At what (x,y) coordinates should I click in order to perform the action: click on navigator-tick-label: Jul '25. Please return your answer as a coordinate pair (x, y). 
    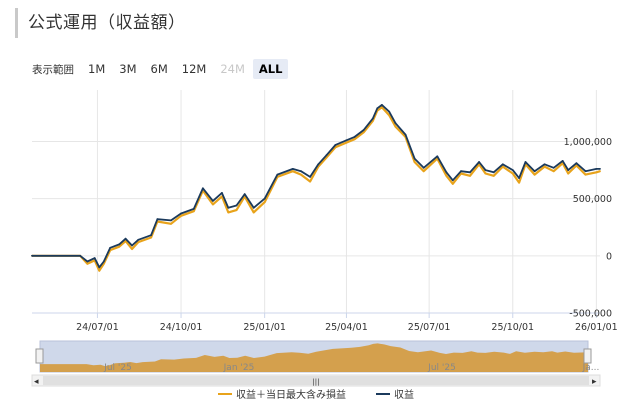
    Looking at the image, I should click on (117, 368).